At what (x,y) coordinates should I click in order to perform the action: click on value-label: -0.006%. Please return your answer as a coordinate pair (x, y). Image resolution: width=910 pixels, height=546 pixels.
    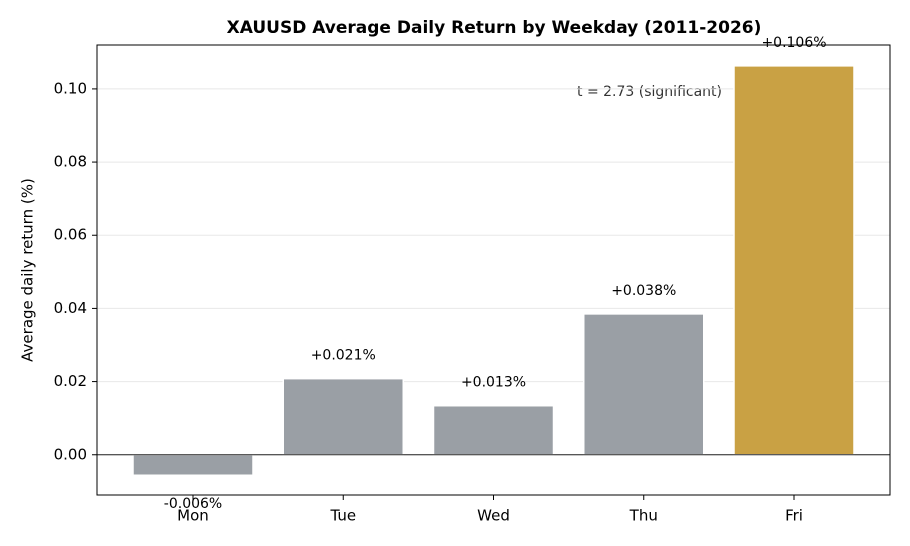
    Looking at the image, I should click on (193, 504).